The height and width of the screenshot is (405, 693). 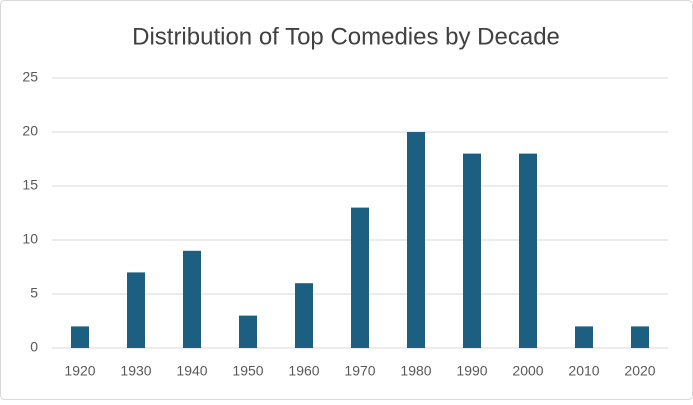 What do you see at coordinates (527, 371) in the screenshot?
I see `x-tick-label: 2000` at bounding box center [527, 371].